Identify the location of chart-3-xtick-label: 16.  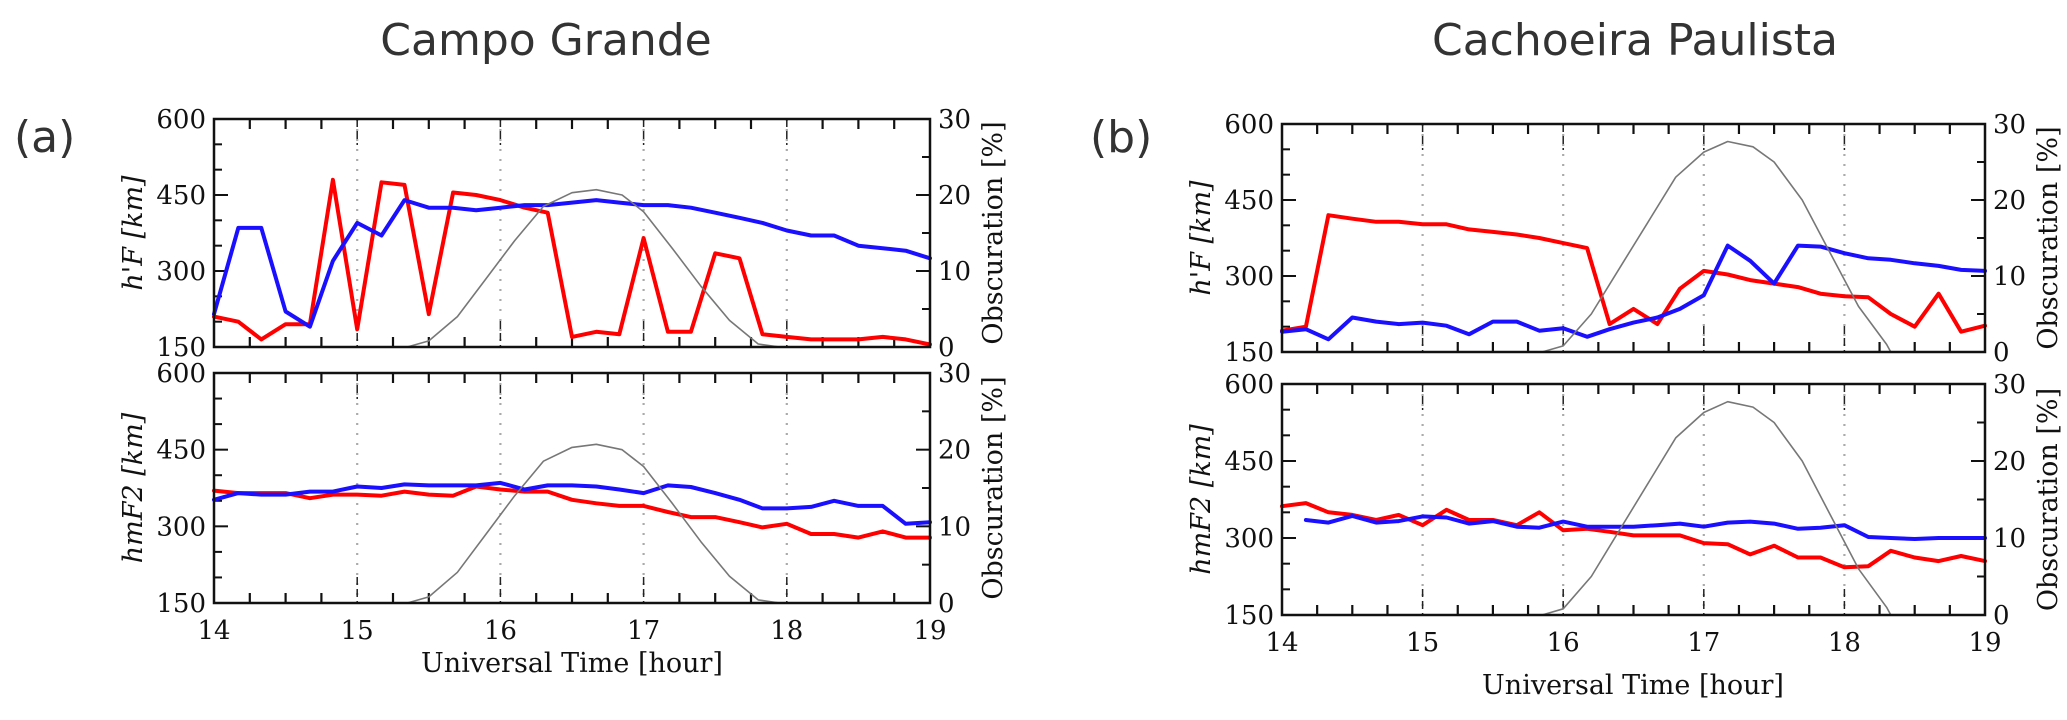
(1563, 643).